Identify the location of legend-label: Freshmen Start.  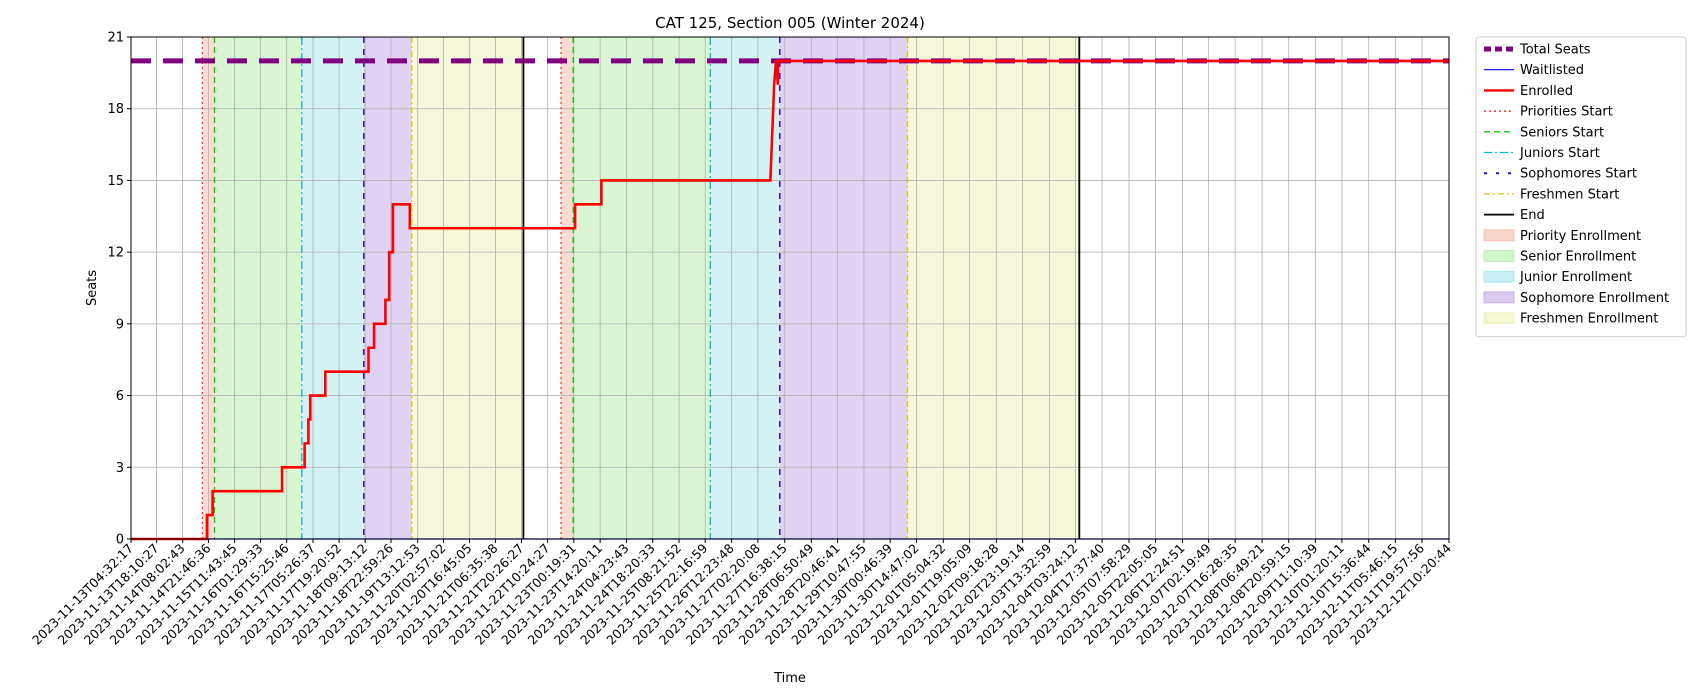
(1569, 194).